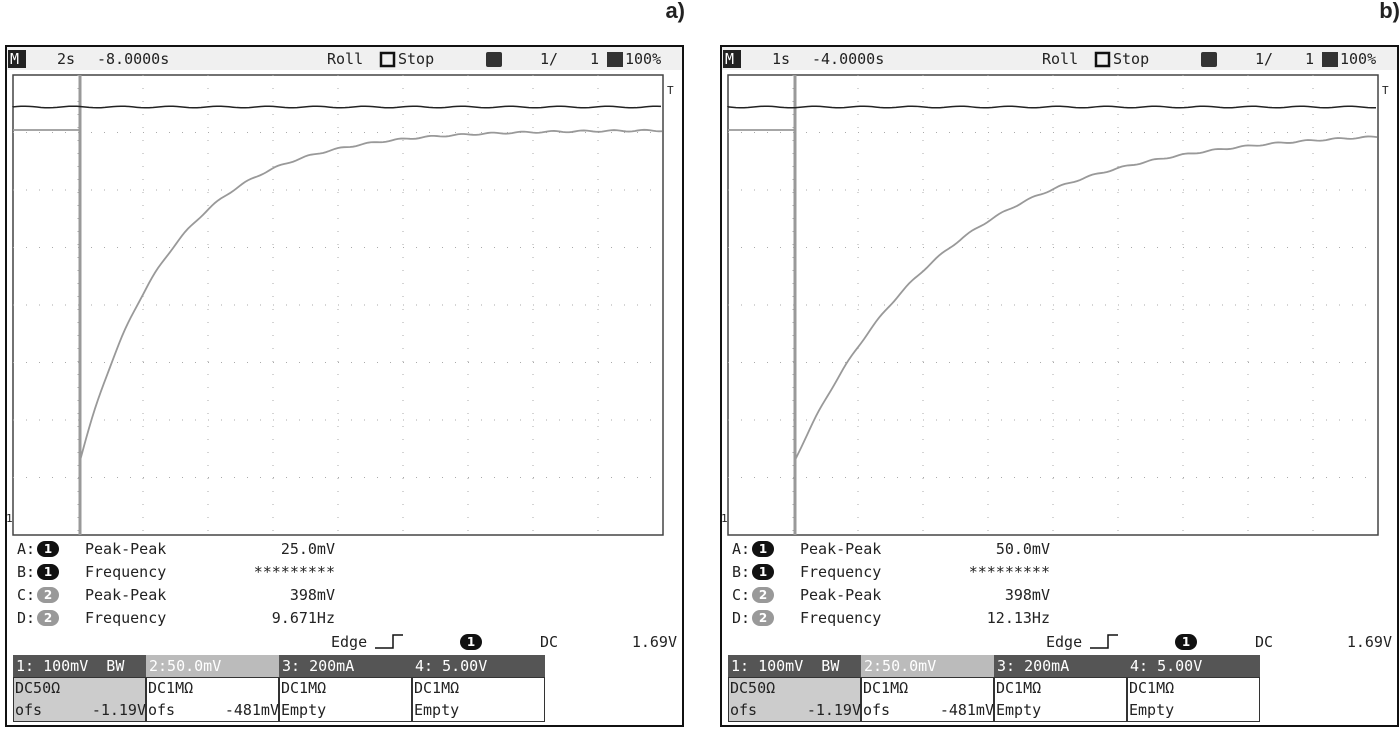 The width and height of the screenshot is (1400, 729). I want to click on channel-head-text: 3: 200mA, so click(1033, 666).